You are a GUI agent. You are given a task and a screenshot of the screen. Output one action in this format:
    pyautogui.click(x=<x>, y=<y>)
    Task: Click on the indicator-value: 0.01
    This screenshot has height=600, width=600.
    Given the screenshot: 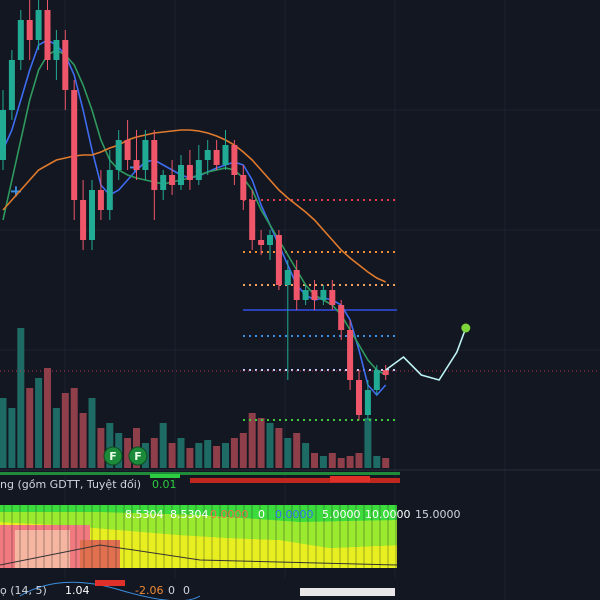 What is the action you would take?
    pyautogui.click(x=164, y=484)
    